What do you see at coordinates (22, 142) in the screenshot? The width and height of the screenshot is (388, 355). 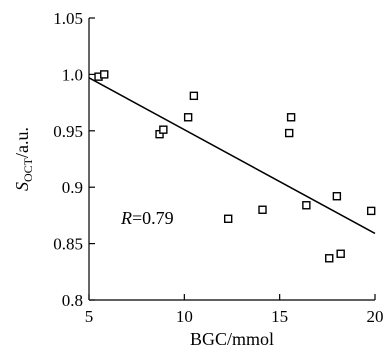 I see `y-axis-title-suffix: /a.u.` at bounding box center [22, 142].